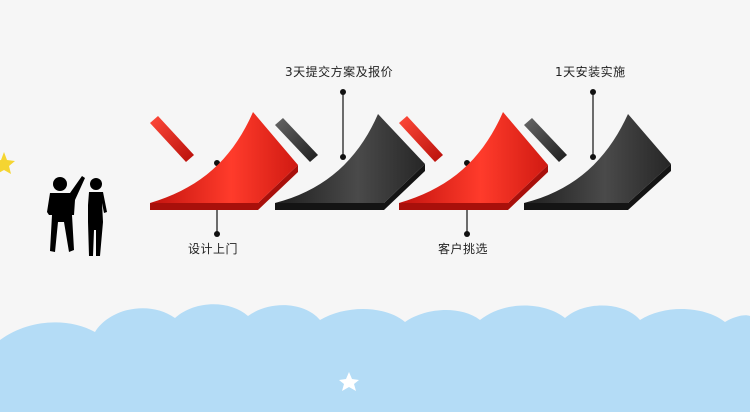  I want to click on step-2-label: 3天提交方案及报价, so click(339, 72).